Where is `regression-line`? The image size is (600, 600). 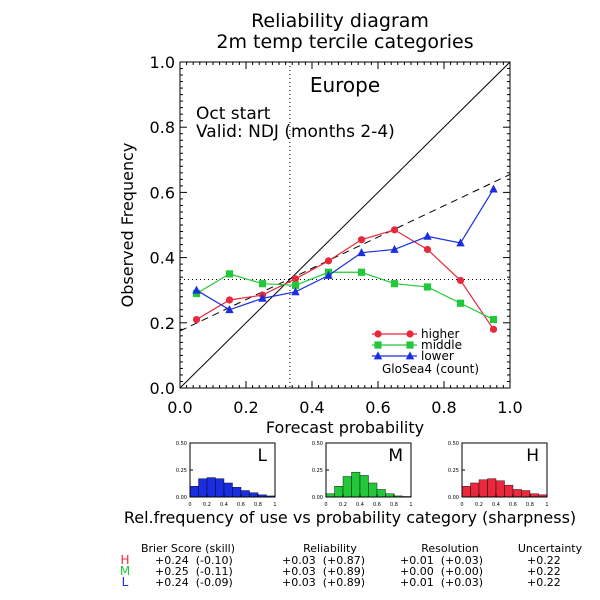 regression-line is located at coordinates (345, 253).